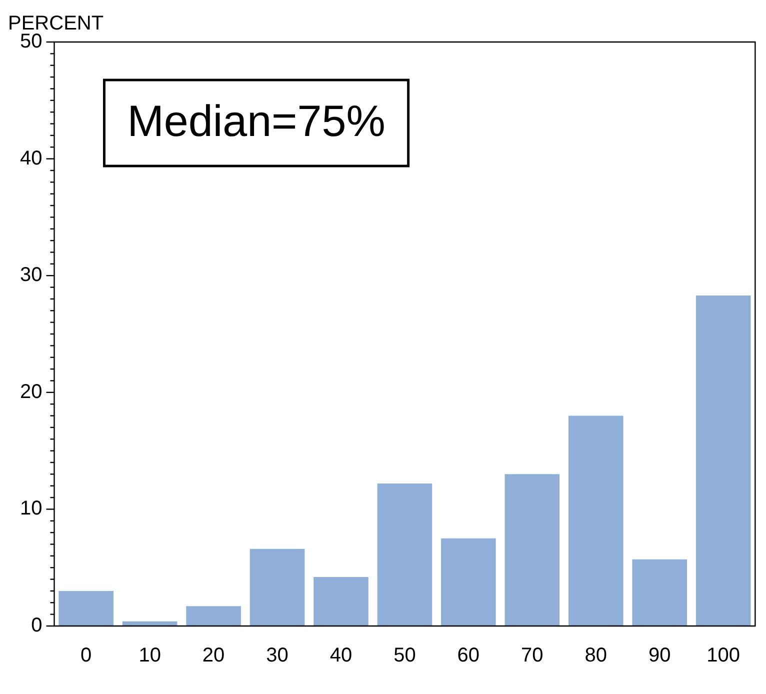 The height and width of the screenshot is (694, 766). Describe the element at coordinates (468, 655) in the screenshot. I see `x-tick-label: 60` at that location.